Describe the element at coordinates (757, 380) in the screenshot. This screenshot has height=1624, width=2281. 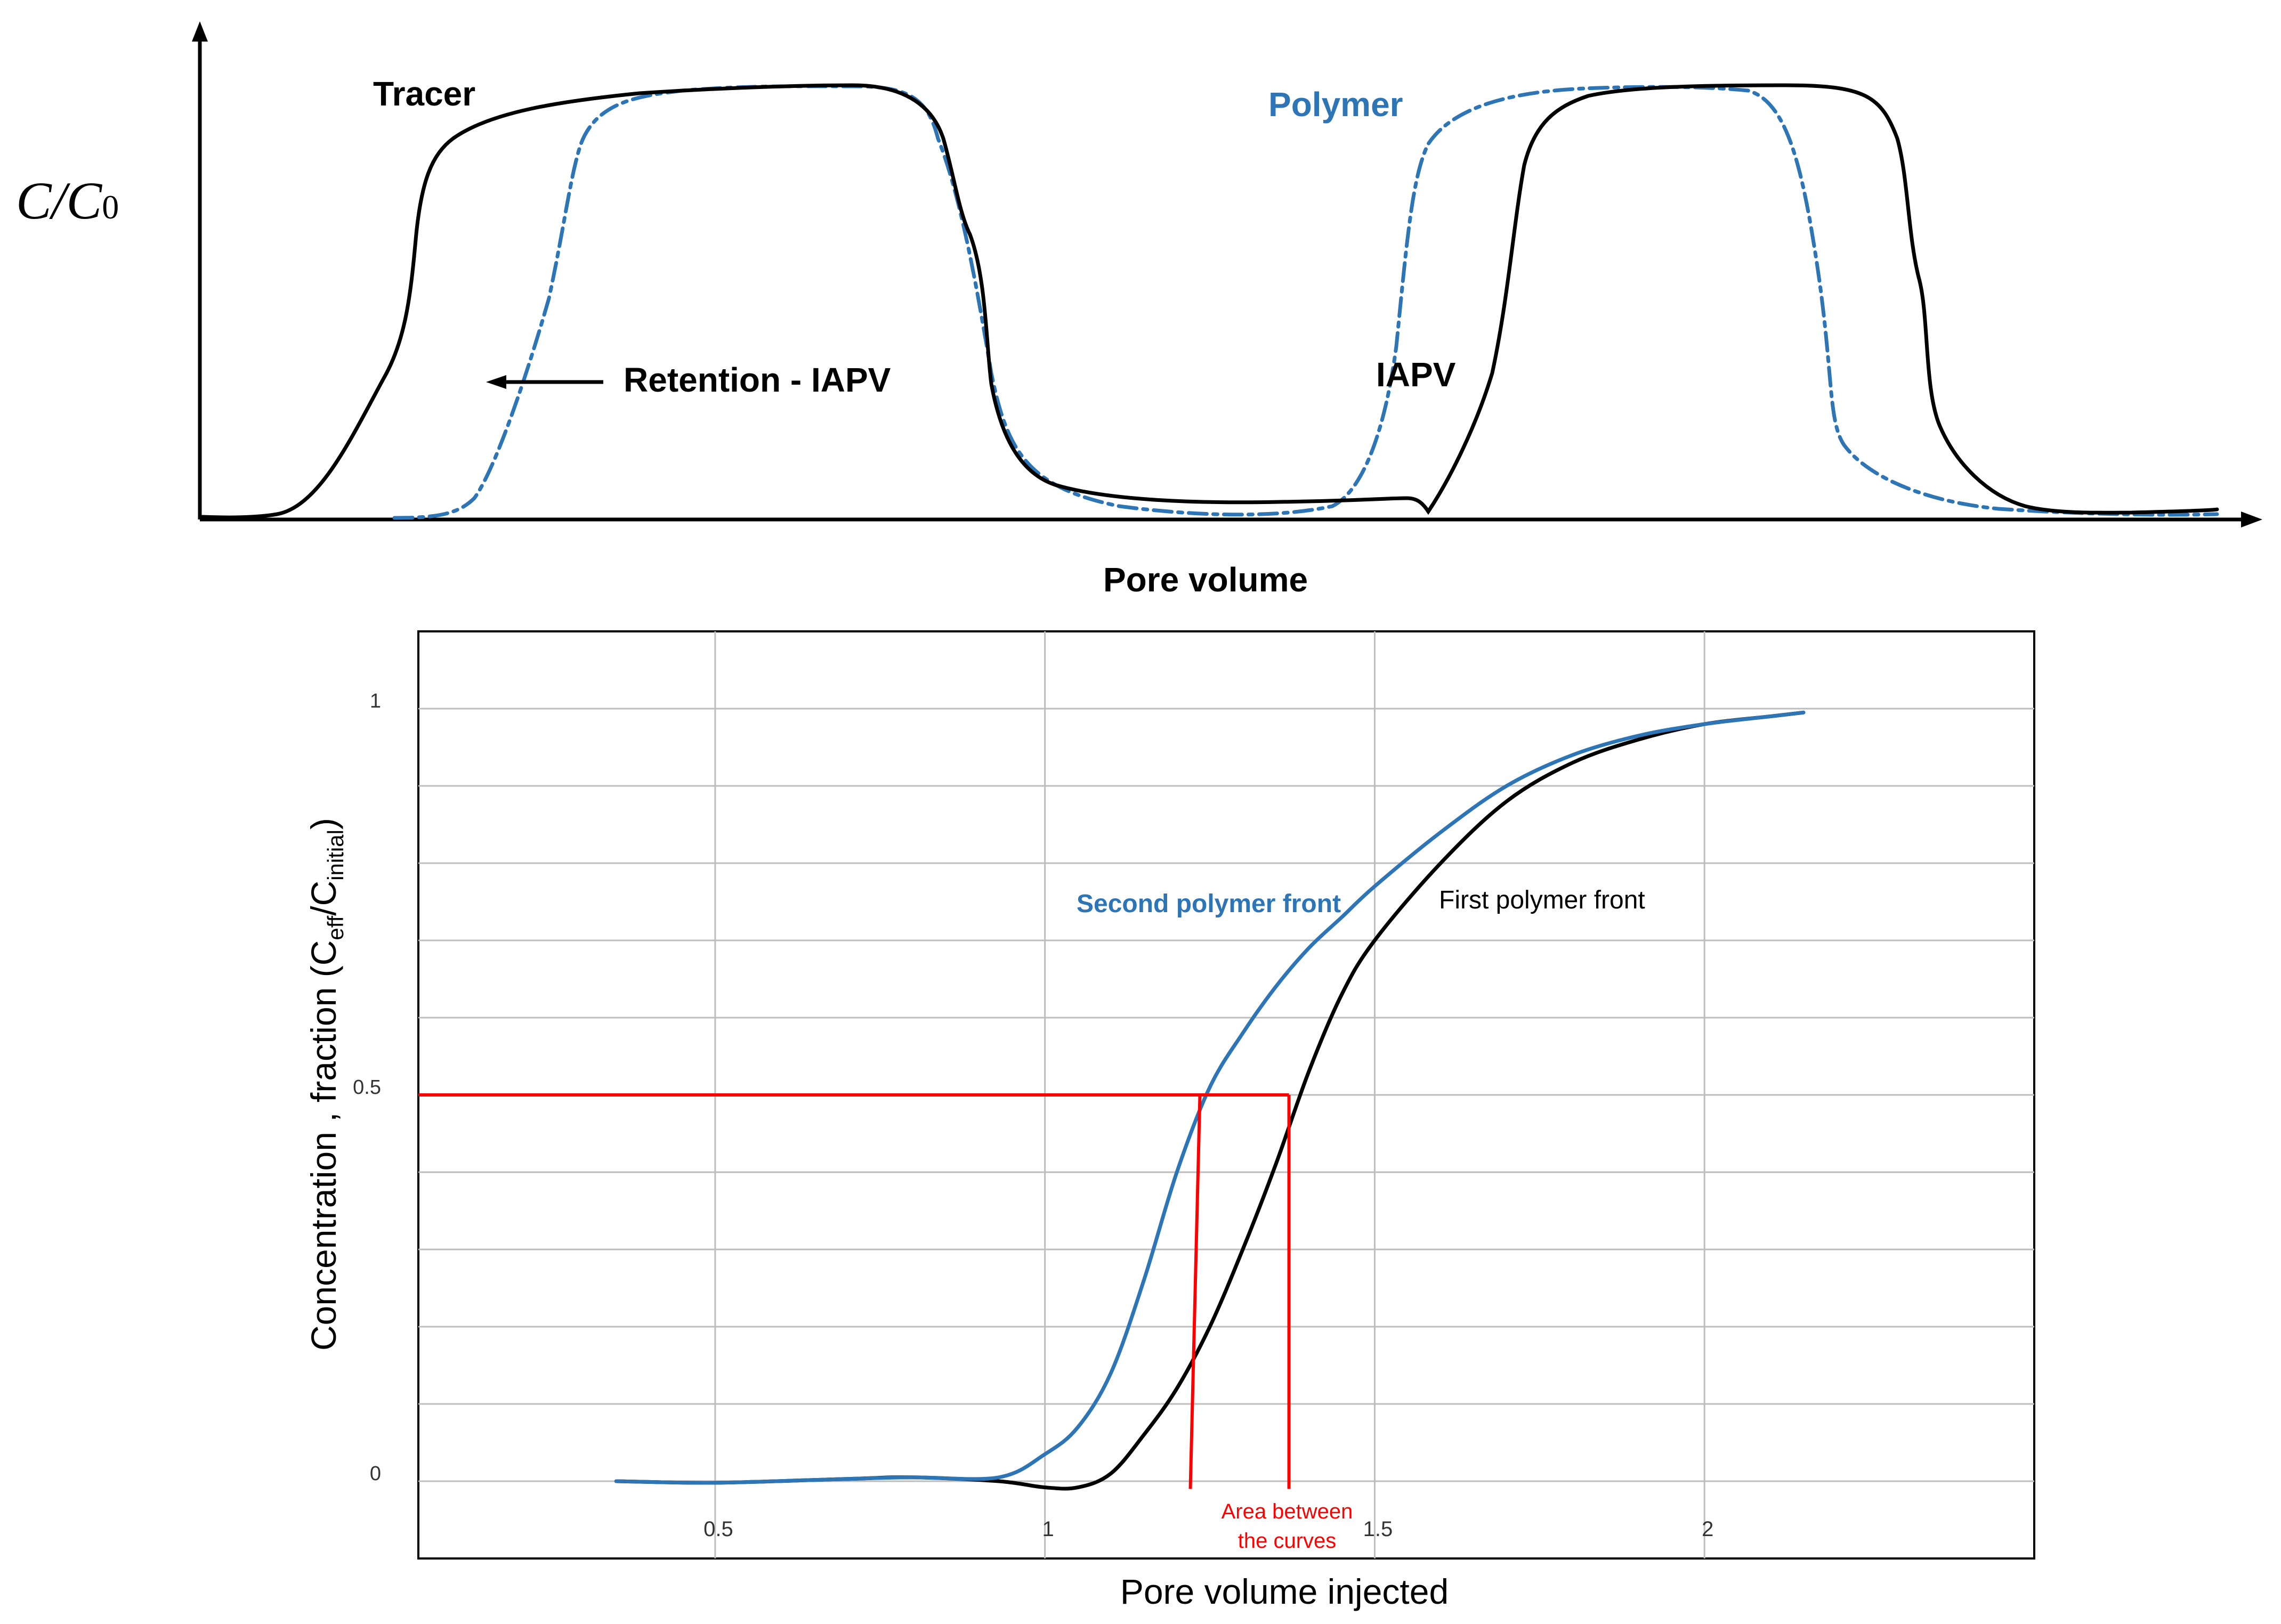
I see `retention-iapv-label: Retention - IAPV` at that location.